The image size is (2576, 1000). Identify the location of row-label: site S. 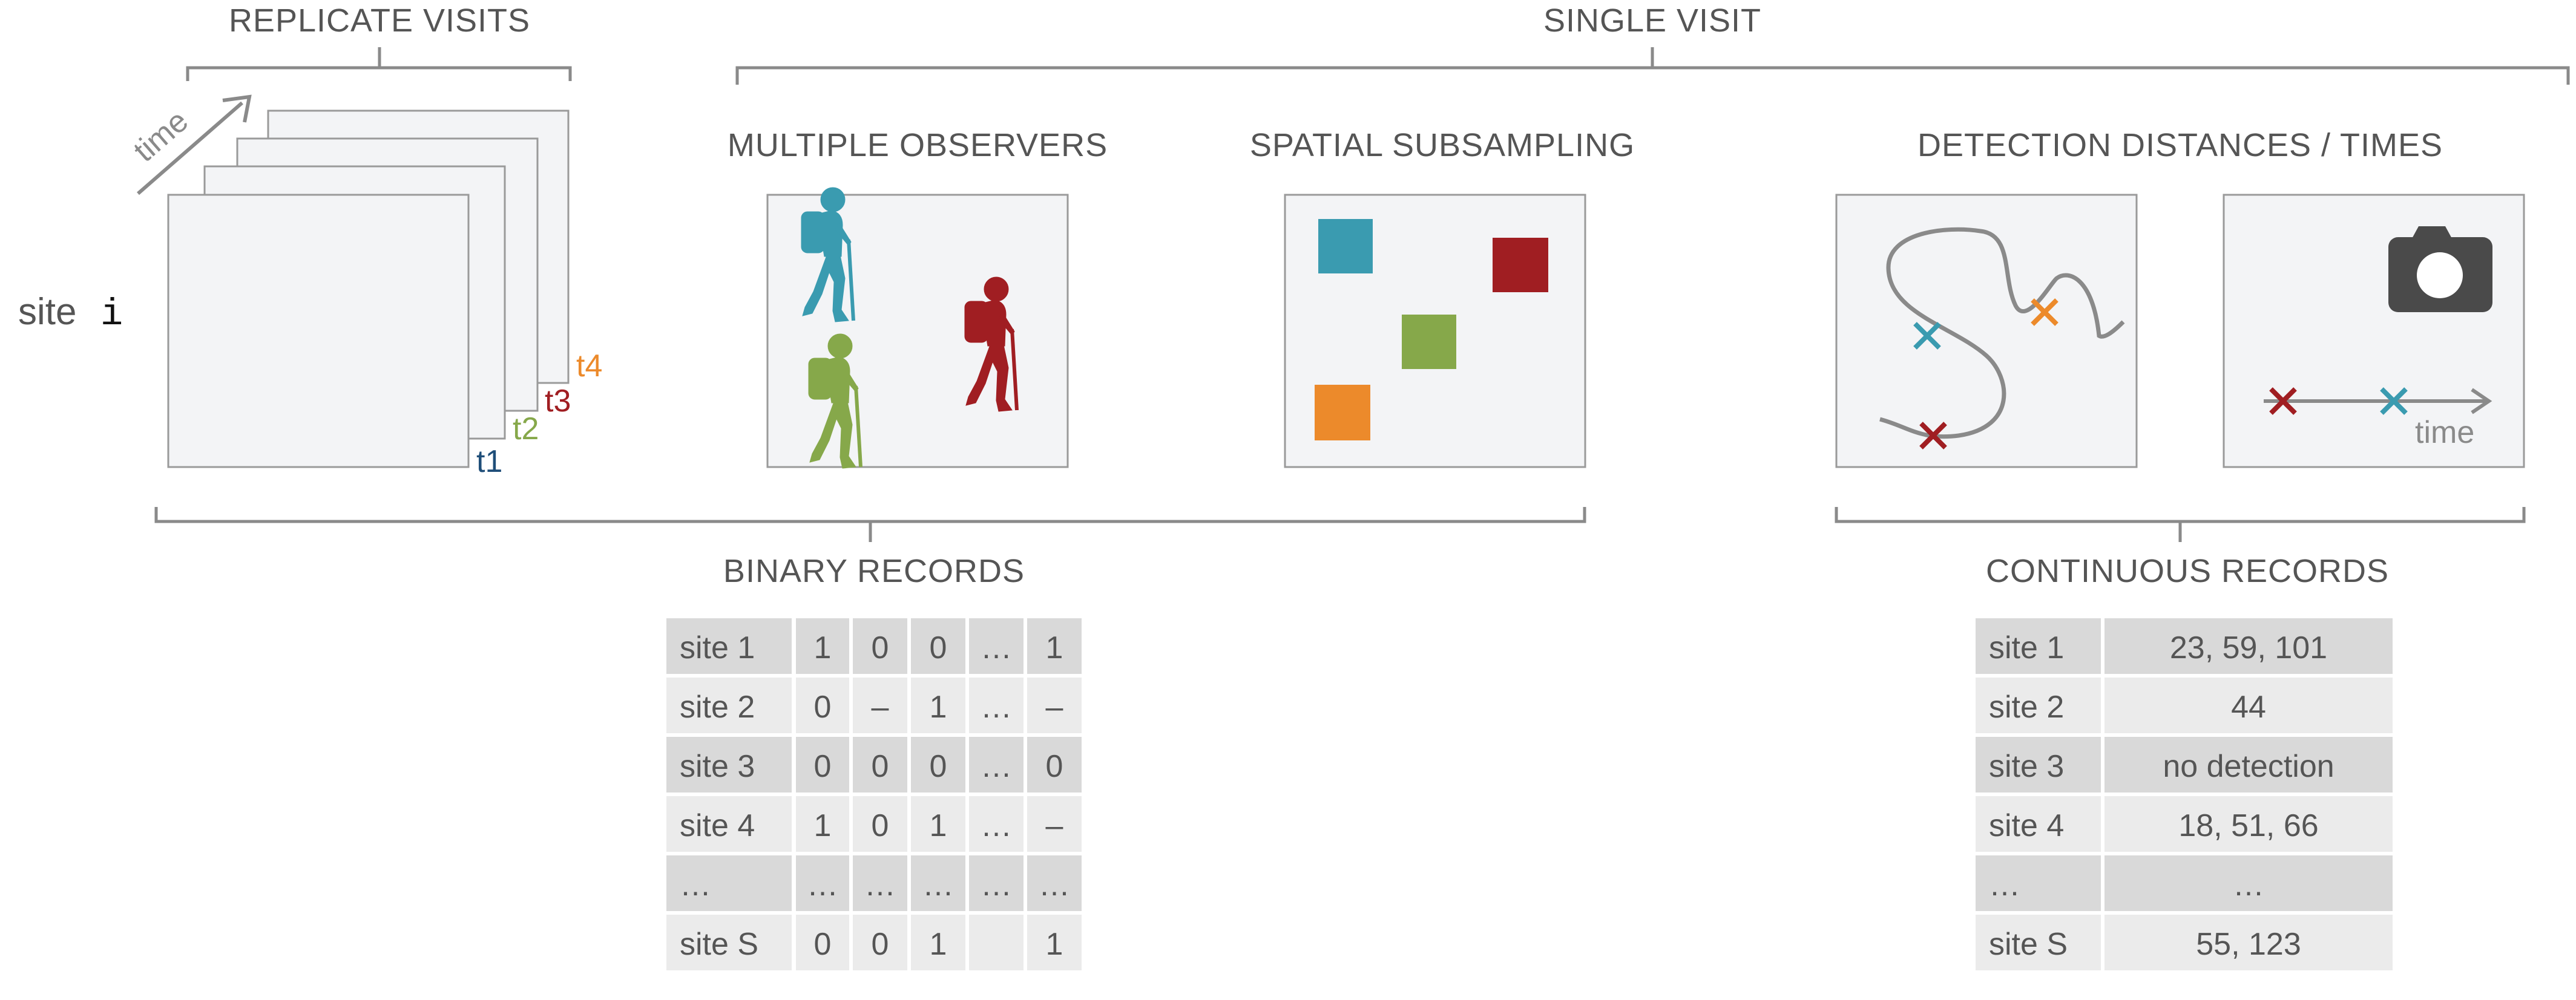
(2028, 944).